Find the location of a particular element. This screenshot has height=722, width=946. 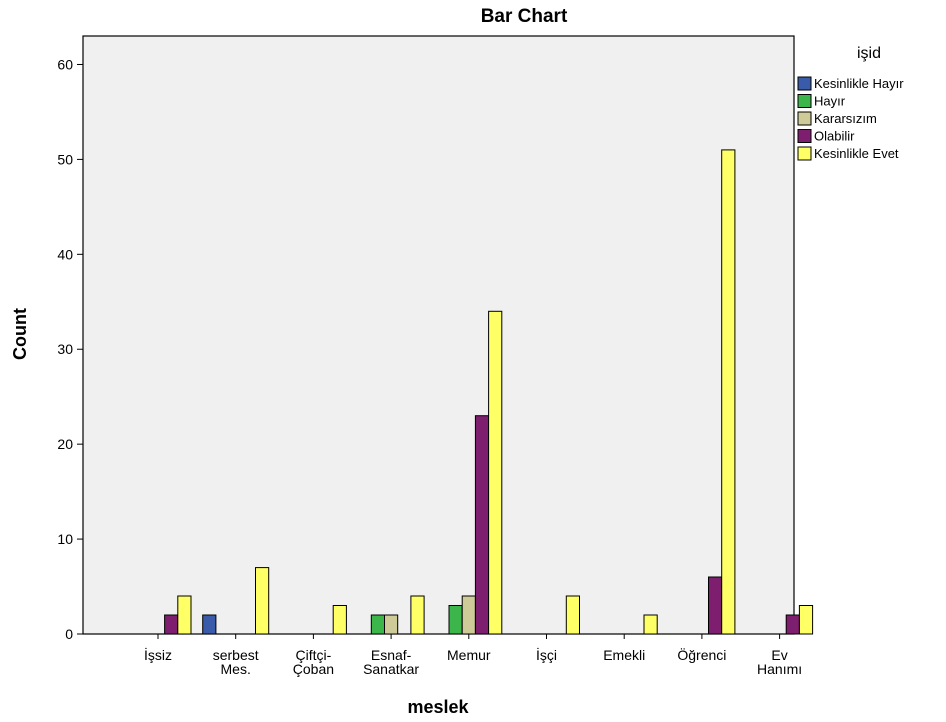

legend-entry: Hayır is located at coordinates (830, 101).